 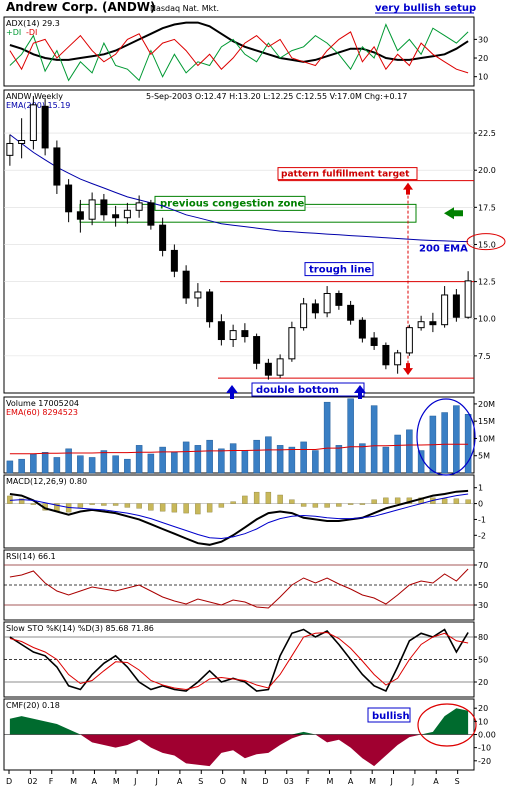 I want to click on ema200-line, so click(x=239, y=188).